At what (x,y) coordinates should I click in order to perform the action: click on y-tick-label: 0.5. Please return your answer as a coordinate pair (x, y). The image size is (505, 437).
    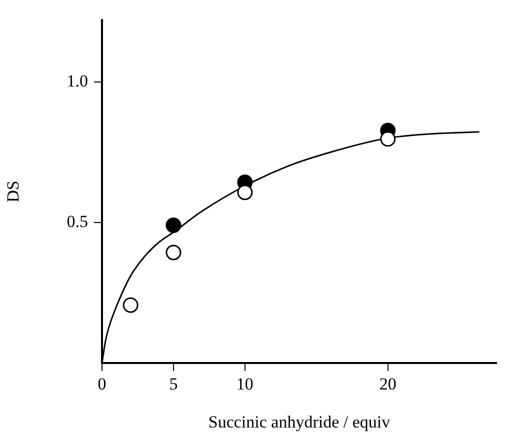
    Looking at the image, I should click on (77, 221).